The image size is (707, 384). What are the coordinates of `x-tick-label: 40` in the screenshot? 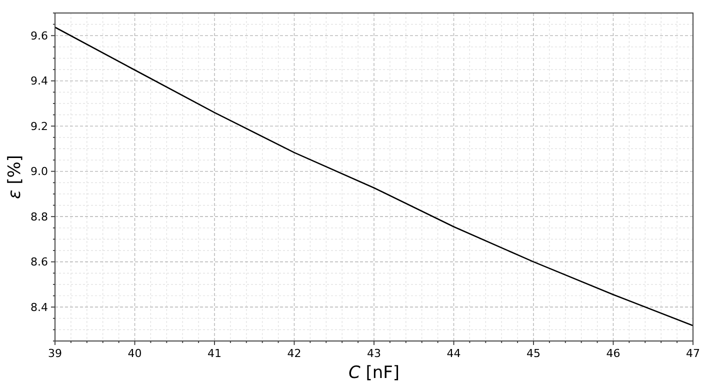 It's located at (135, 353).